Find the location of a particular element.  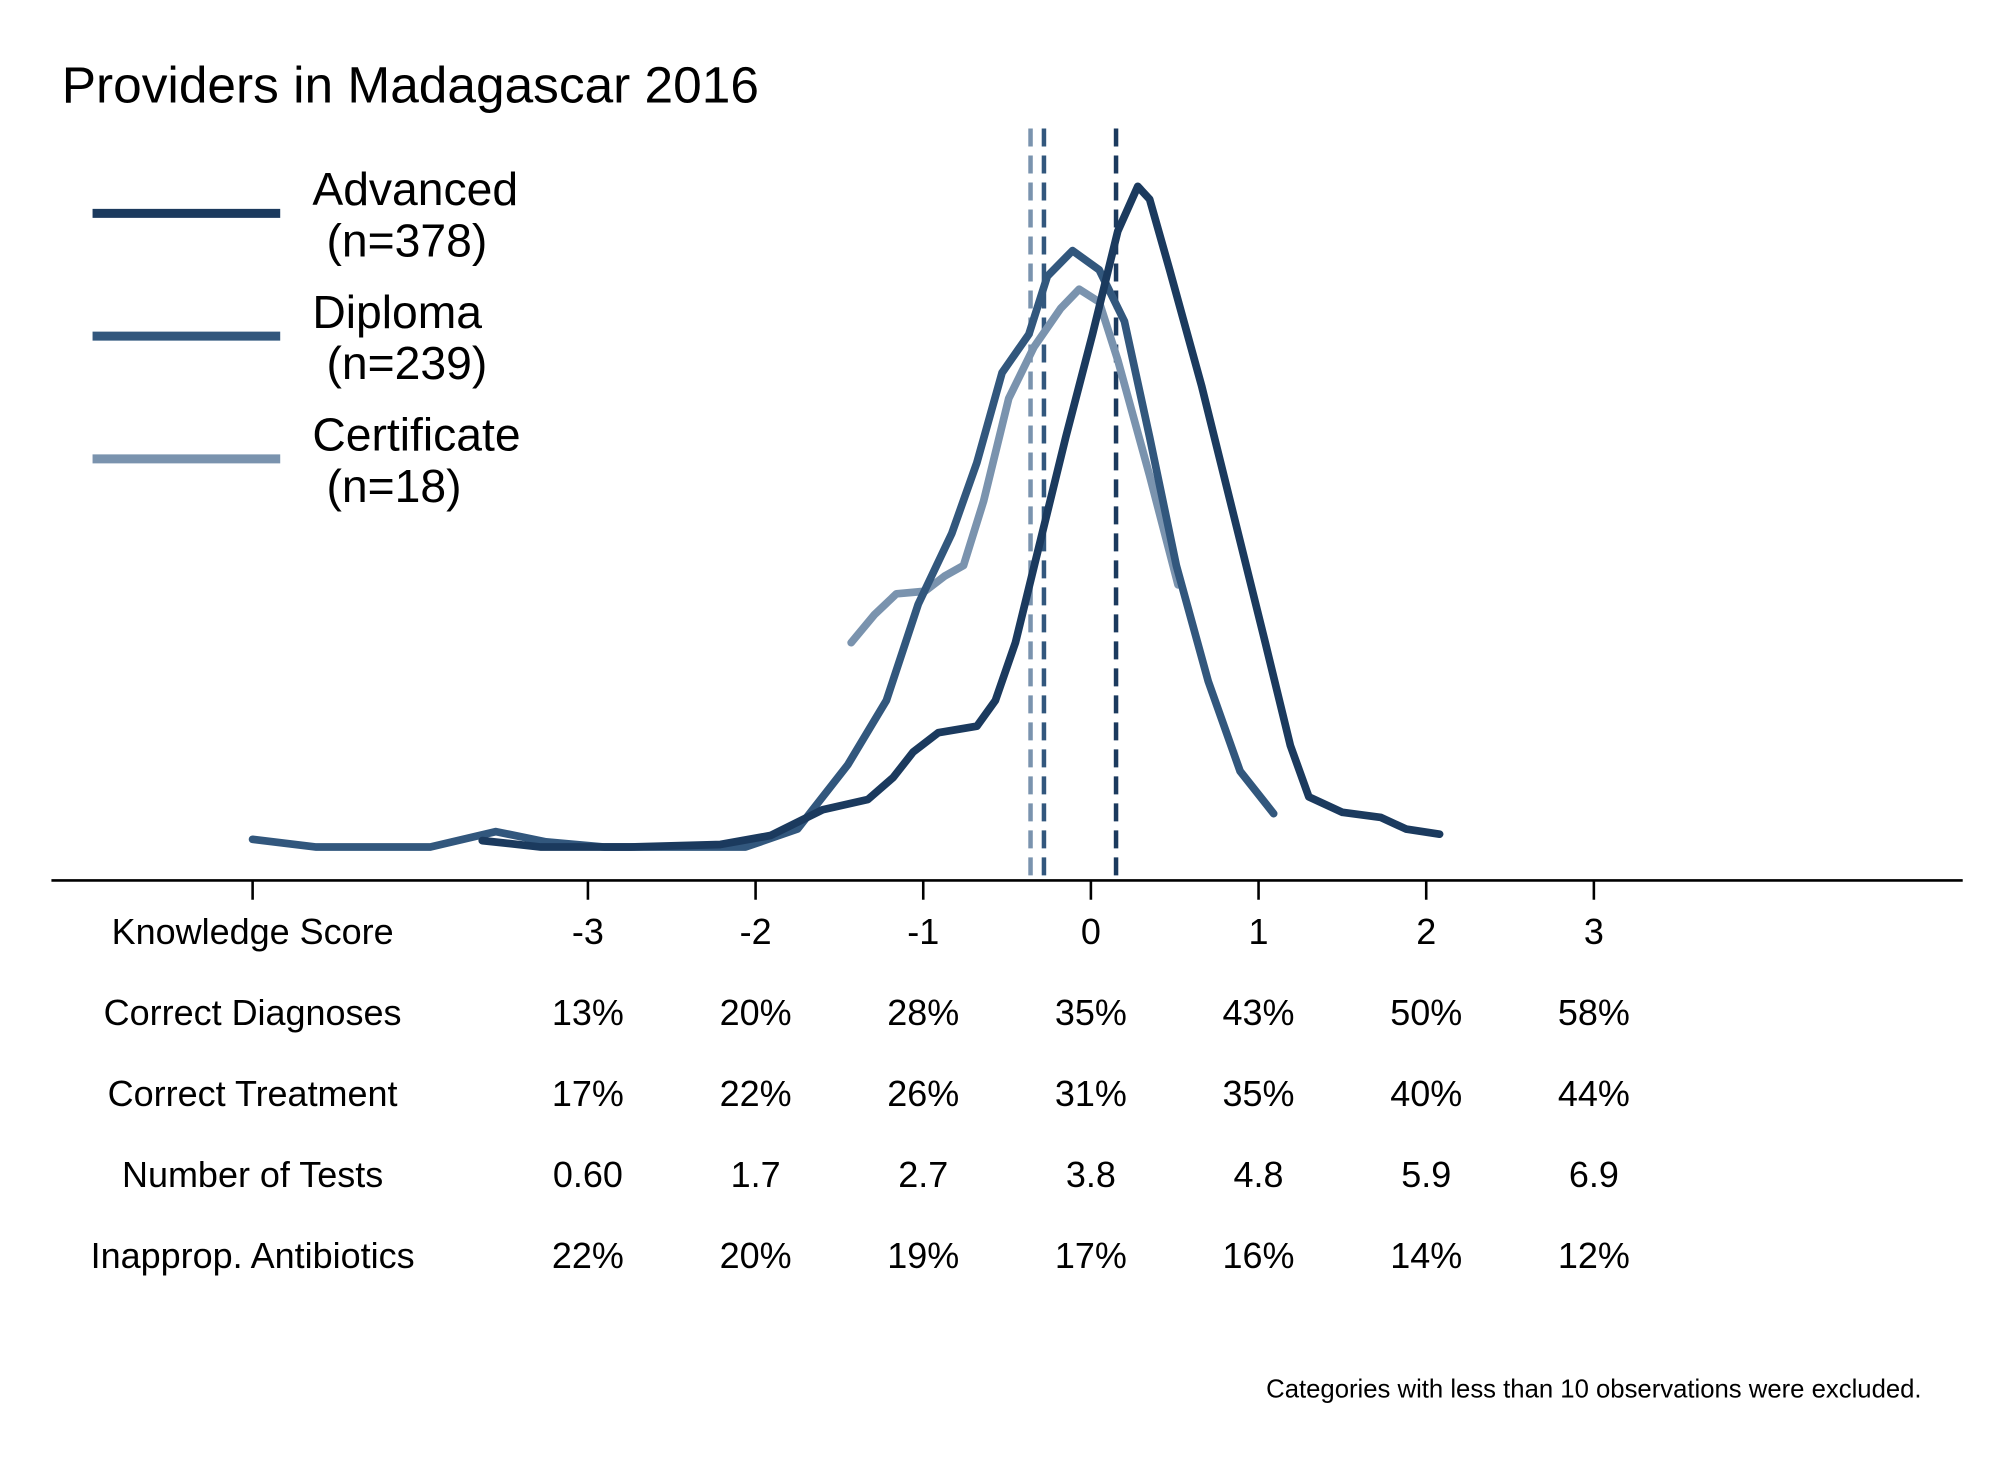

table-cell: 6.9 is located at coordinates (1594, 1174).